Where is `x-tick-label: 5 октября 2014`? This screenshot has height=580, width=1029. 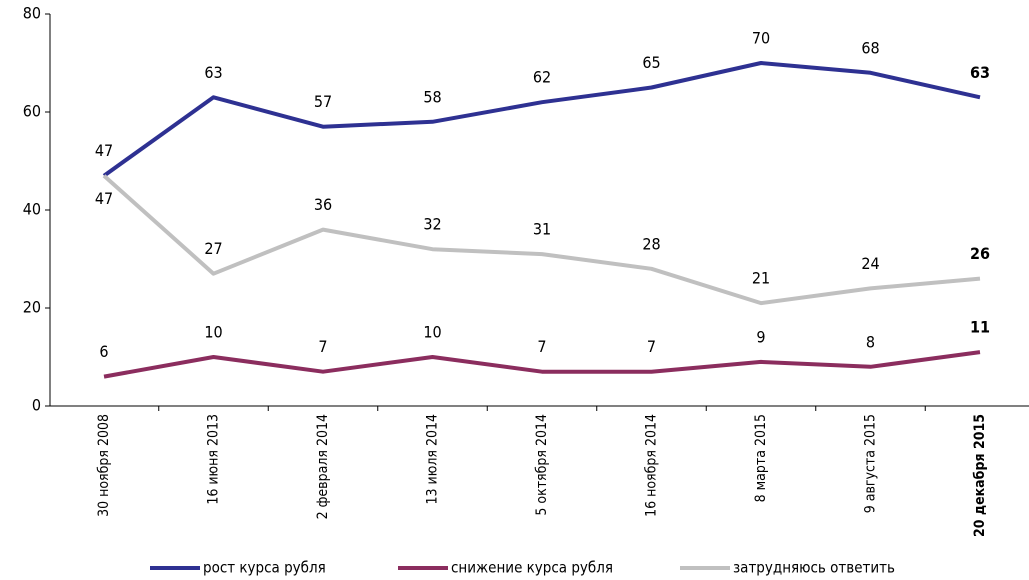
x-tick-label: 5 октября 2014 is located at coordinates (542, 465).